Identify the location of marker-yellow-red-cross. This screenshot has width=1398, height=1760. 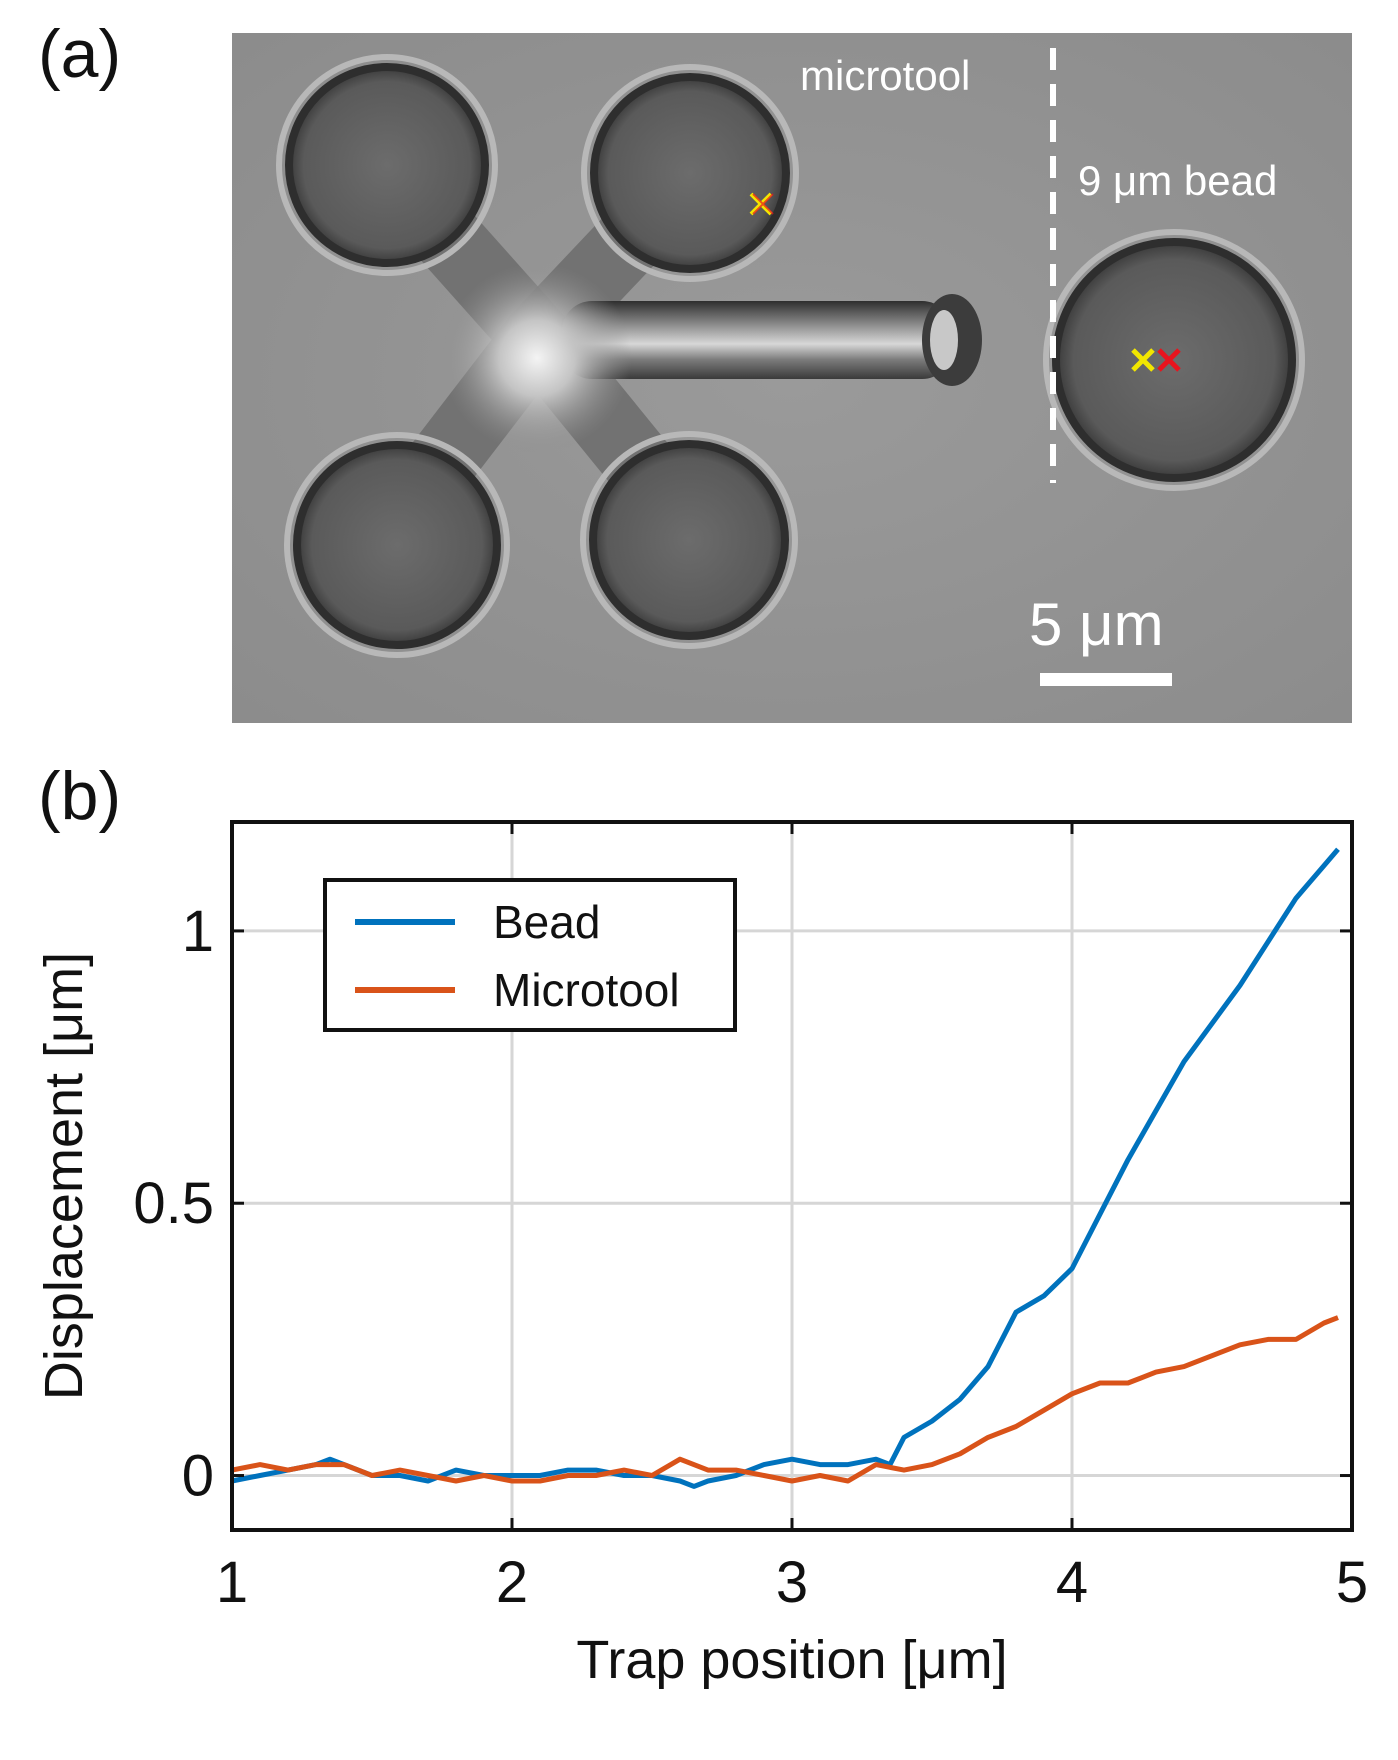
(761, 204).